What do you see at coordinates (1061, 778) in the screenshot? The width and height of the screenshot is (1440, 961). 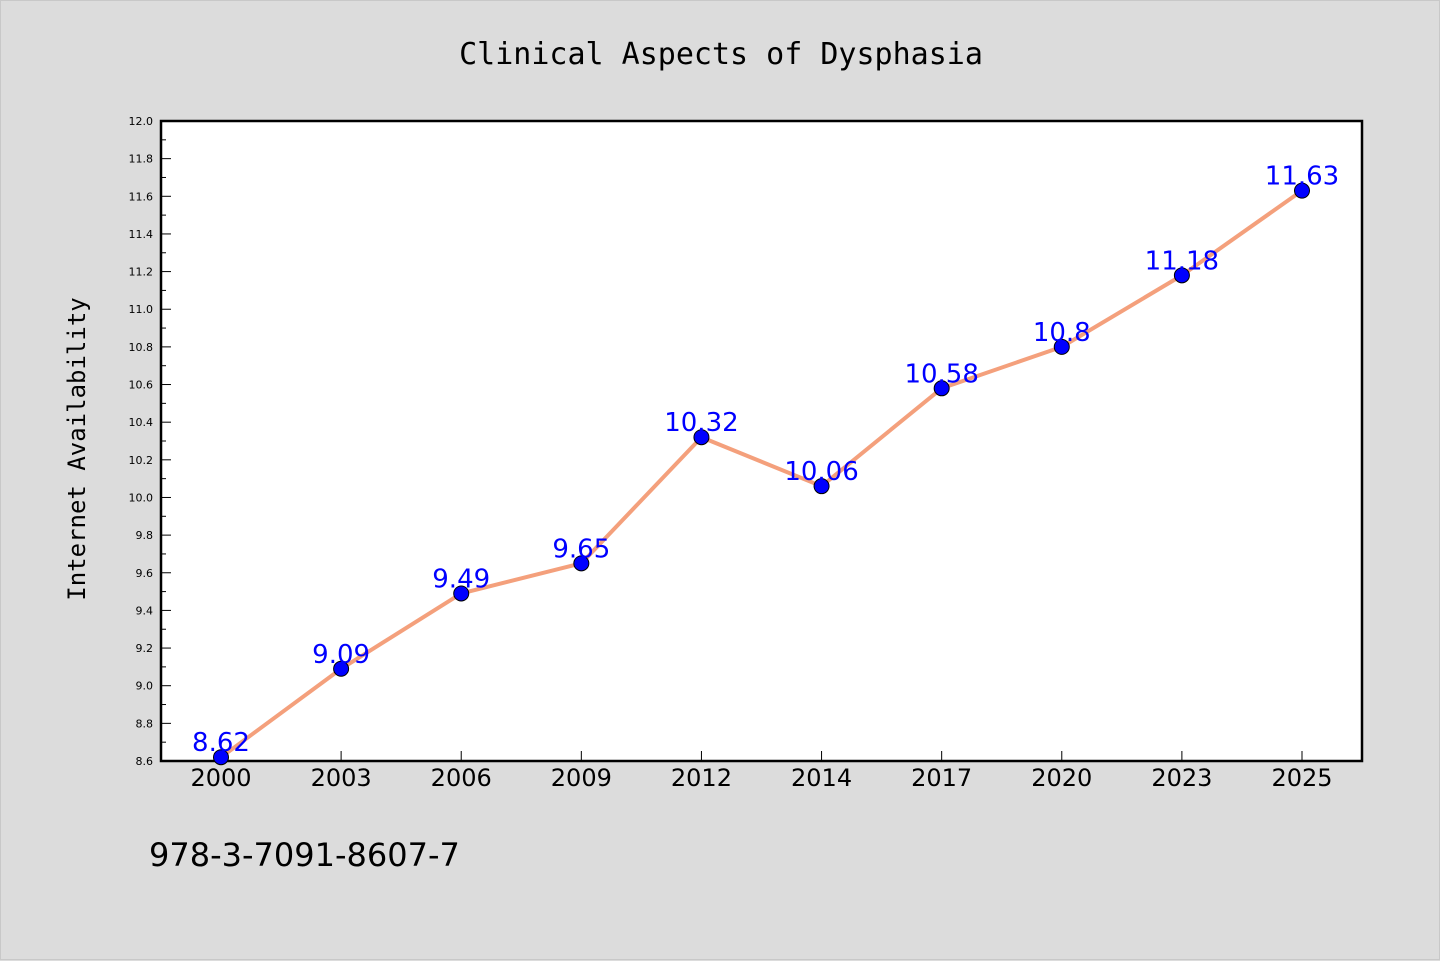 I see `x-tick-label: 2020` at bounding box center [1061, 778].